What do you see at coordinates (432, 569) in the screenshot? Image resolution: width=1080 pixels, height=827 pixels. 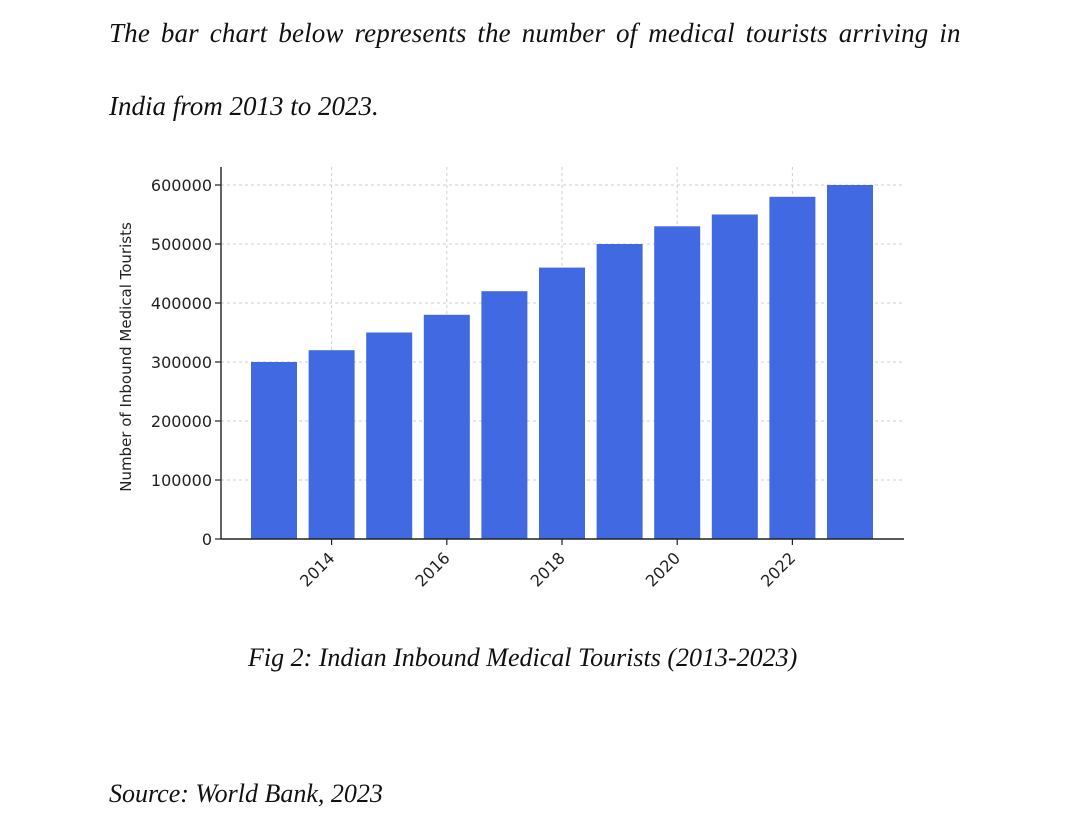 I see `x-tick-label: 2016` at bounding box center [432, 569].